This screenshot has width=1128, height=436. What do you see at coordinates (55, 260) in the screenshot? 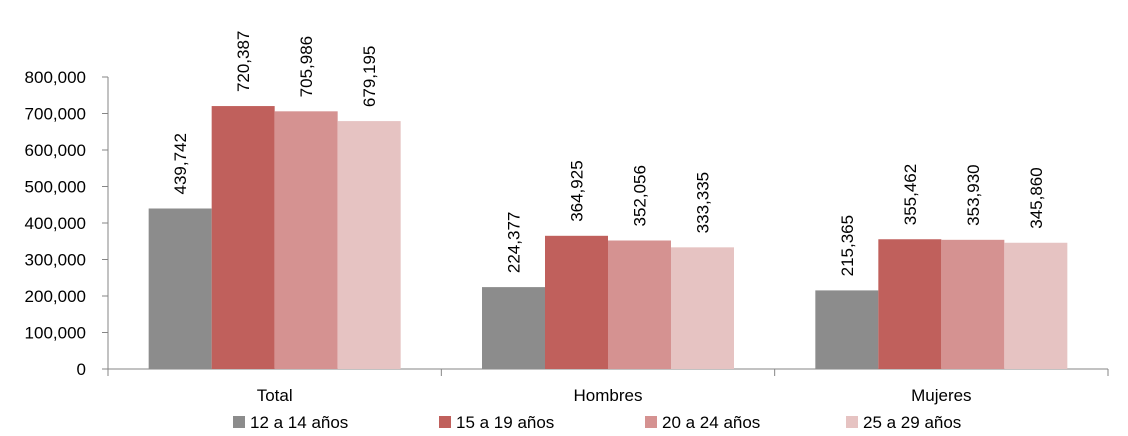
I see `y-tick-label: 300,000` at bounding box center [55, 260].